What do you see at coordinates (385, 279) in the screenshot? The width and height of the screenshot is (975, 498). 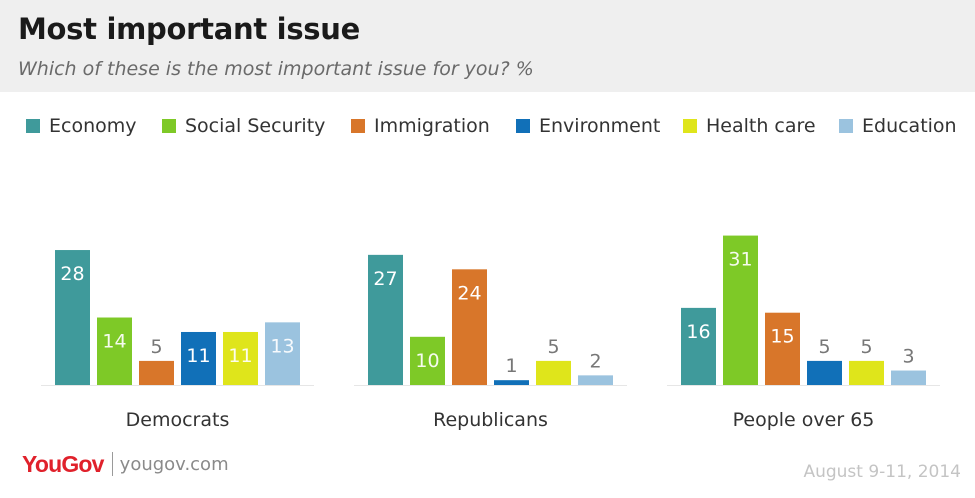 I see `data-label: 27` at bounding box center [385, 279].